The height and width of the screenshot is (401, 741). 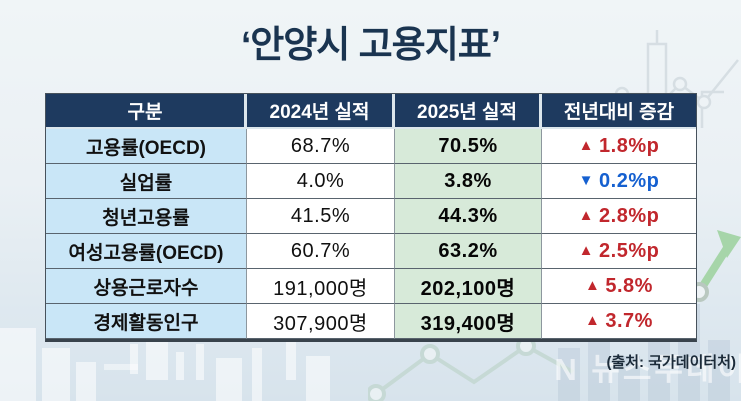 I want to click on change-text: 2.5%p, so click(x=629, y=250).